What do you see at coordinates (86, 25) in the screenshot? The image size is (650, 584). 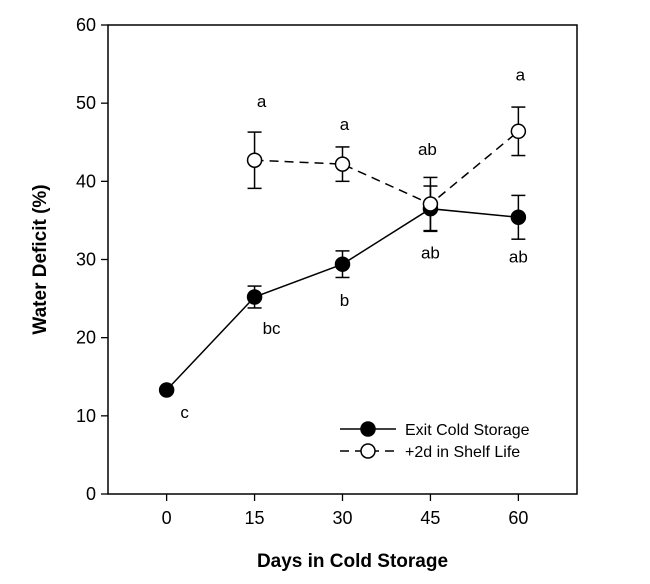 I see `y-tick-label: 60` at bounding box center [86, 25].